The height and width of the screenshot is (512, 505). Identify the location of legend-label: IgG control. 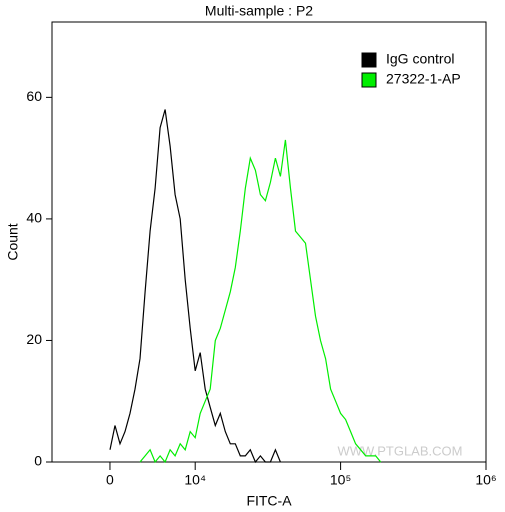
(420, 59).